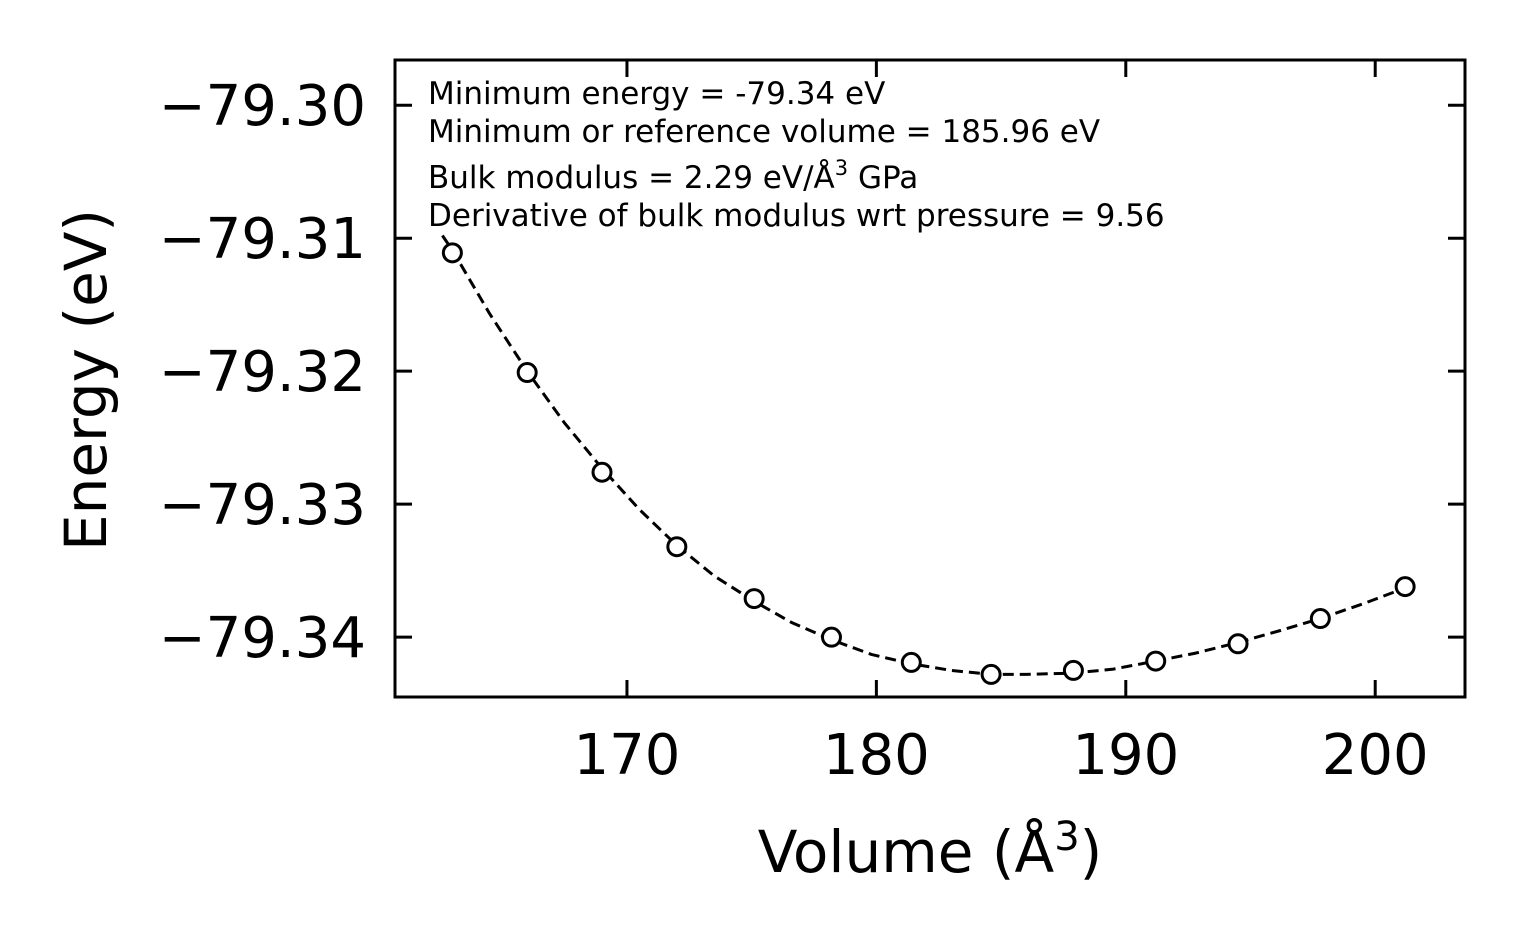 The width and height of the screenshot is (1524, 943). Describe the element at coordinates (1066, 837) in the screenshot. I see `x-axis-label-sup: 3` at that location.